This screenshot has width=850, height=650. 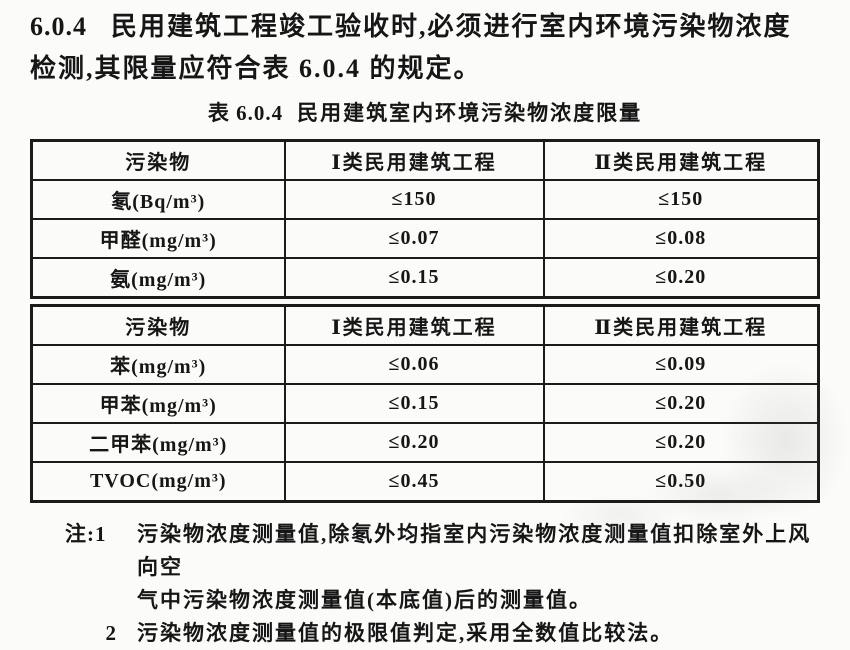 I want to click on note-1-line-1: 污染物浓度测量值,除氡外均指室内污染物浓度测量值扣除室外上风向空, so click(x=474, y=550).